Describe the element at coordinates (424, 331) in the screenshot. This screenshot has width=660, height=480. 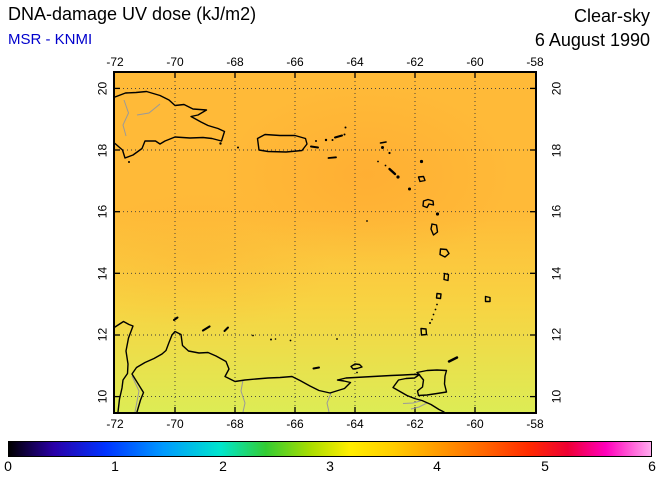
I see `grenada-coast` at that location.